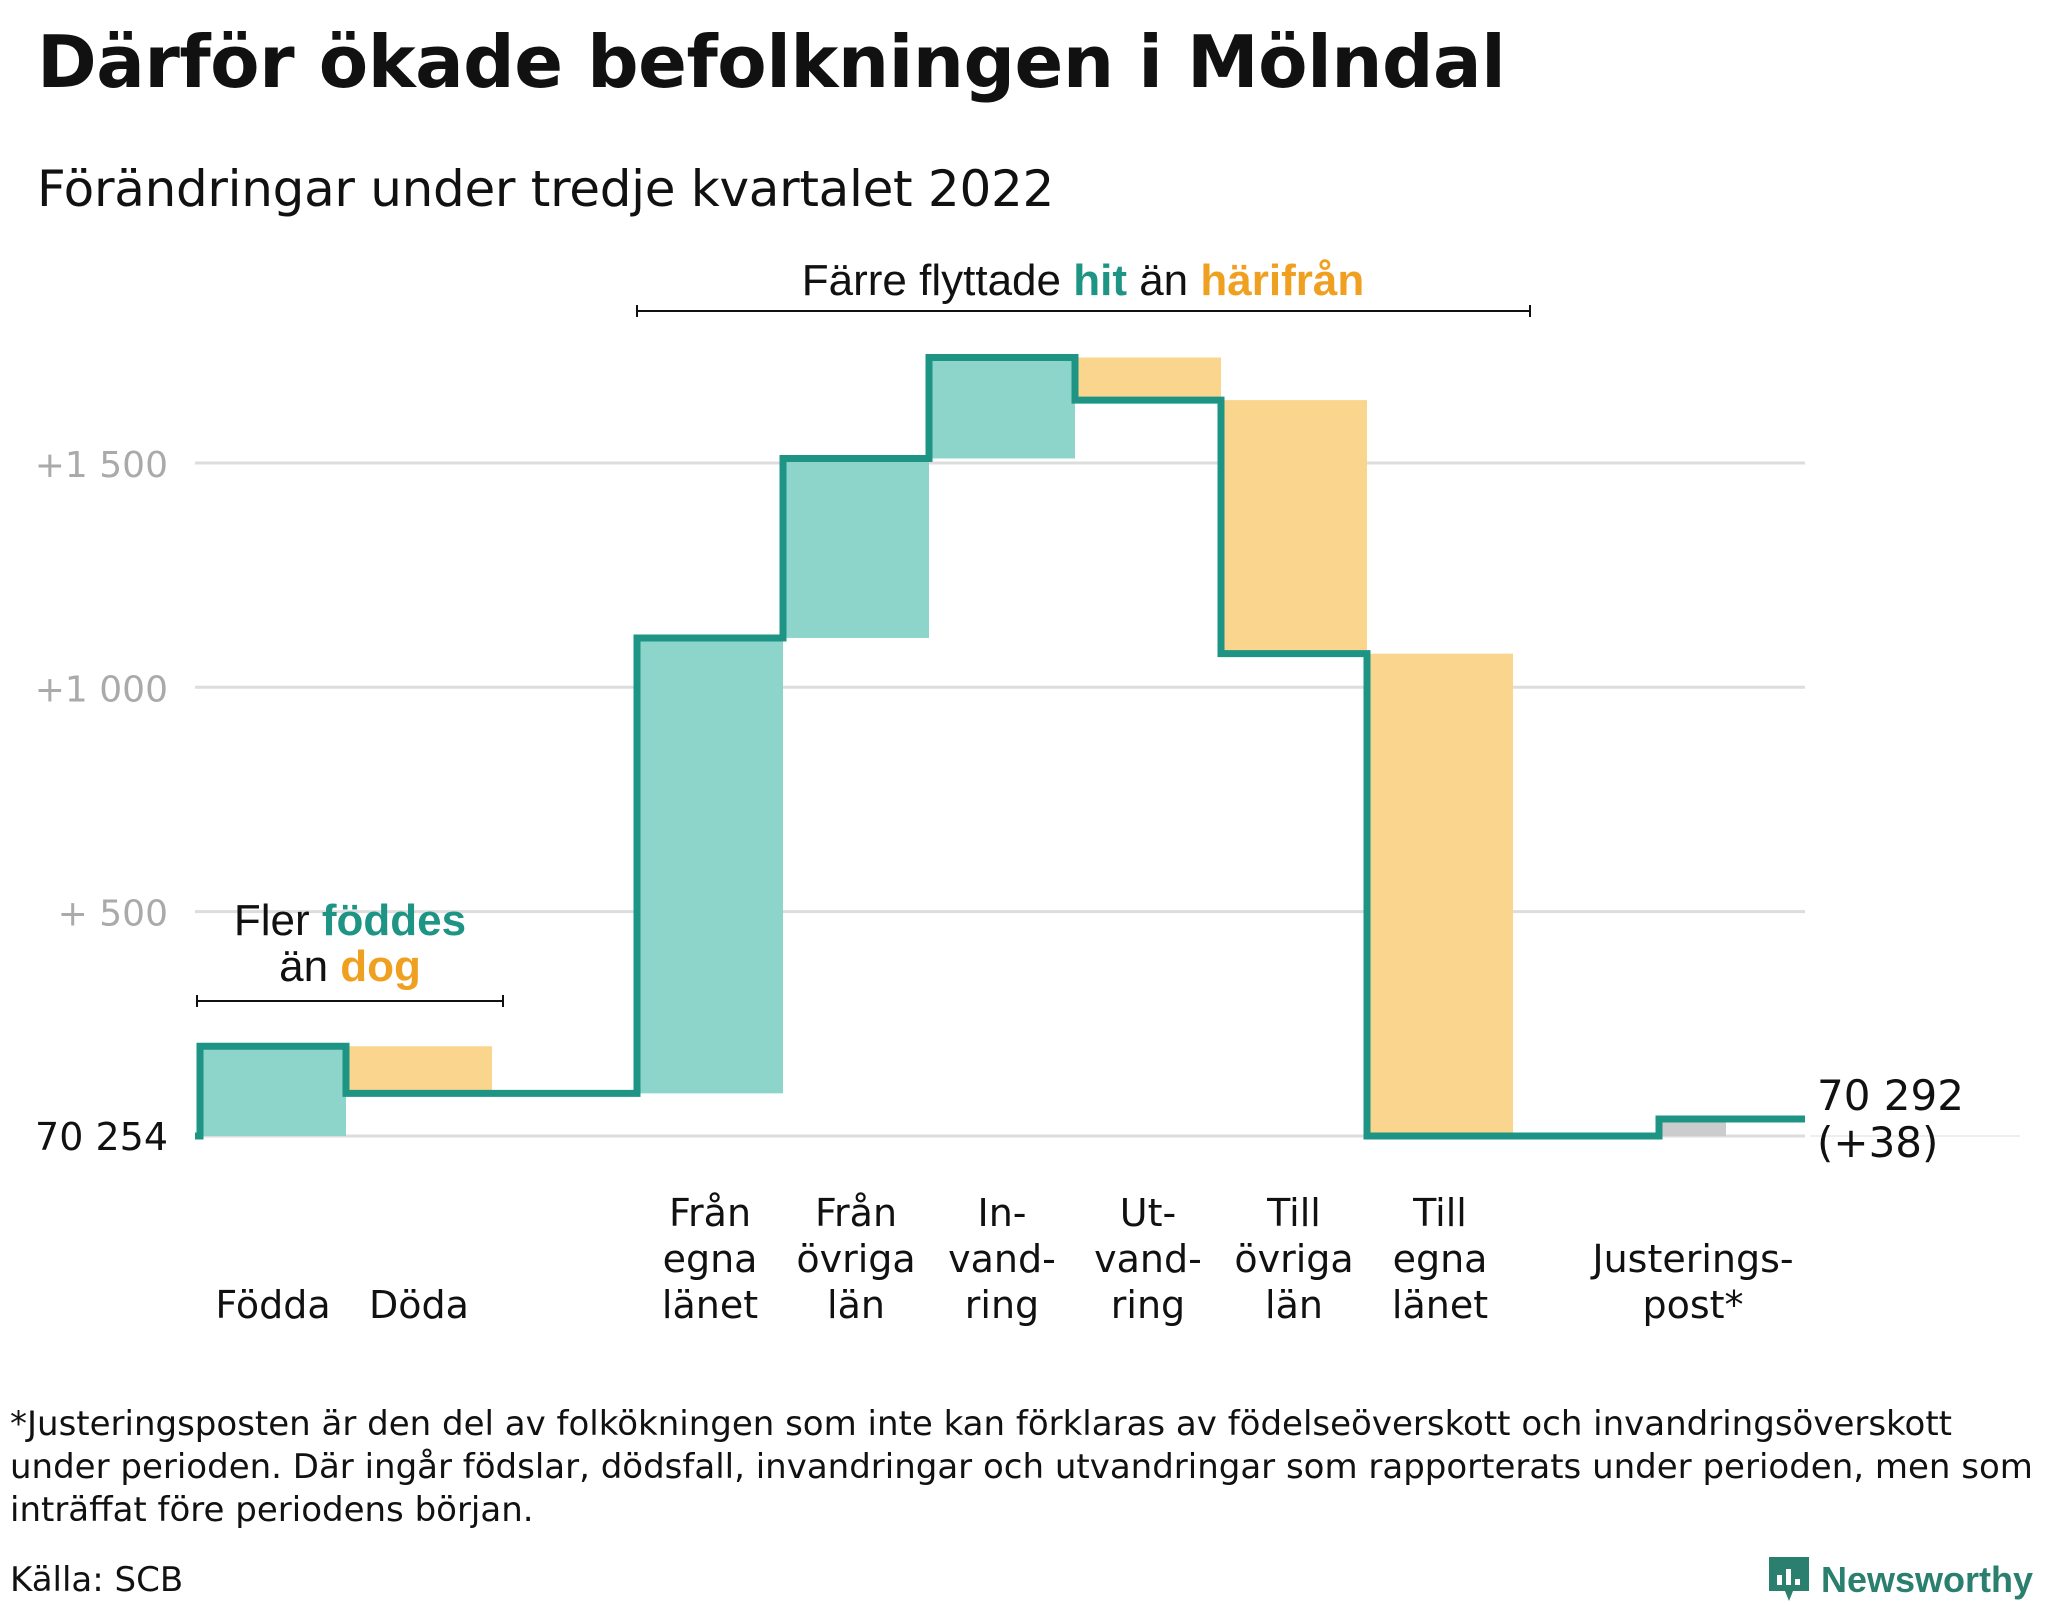 The height and width of the screenshot is (1605, 2048). I want to click on y-tick-label: +1 000, so click(101, 689).